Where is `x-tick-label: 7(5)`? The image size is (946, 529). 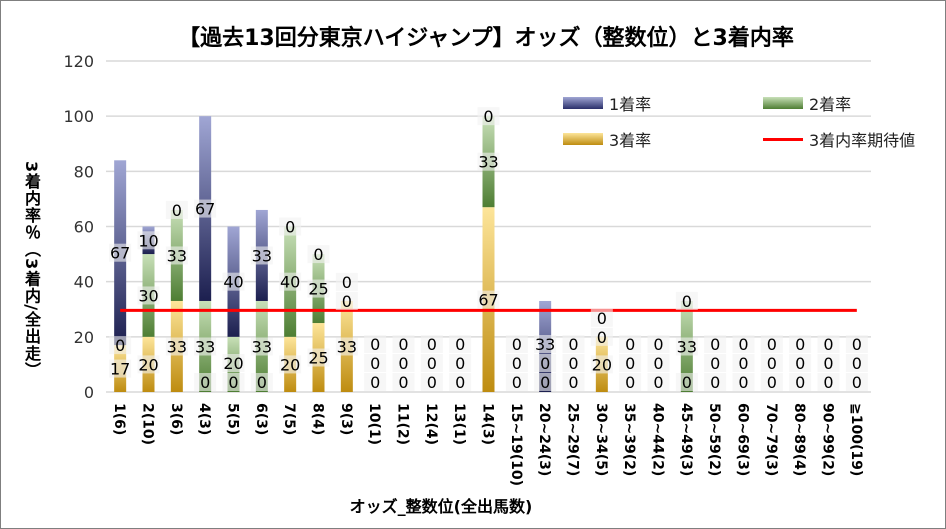 x-tick-label: 7(5) is located at coordinates (289, 419).